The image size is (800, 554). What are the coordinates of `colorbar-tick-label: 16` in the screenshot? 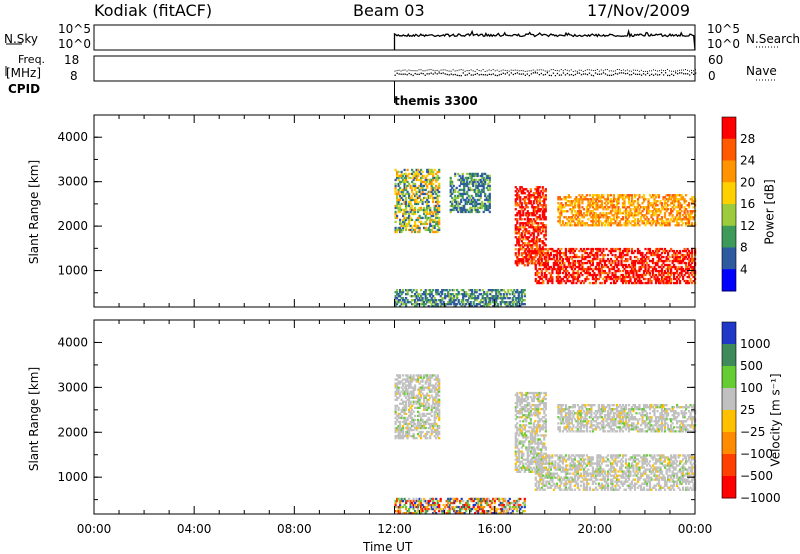 It's located at (747, 204).